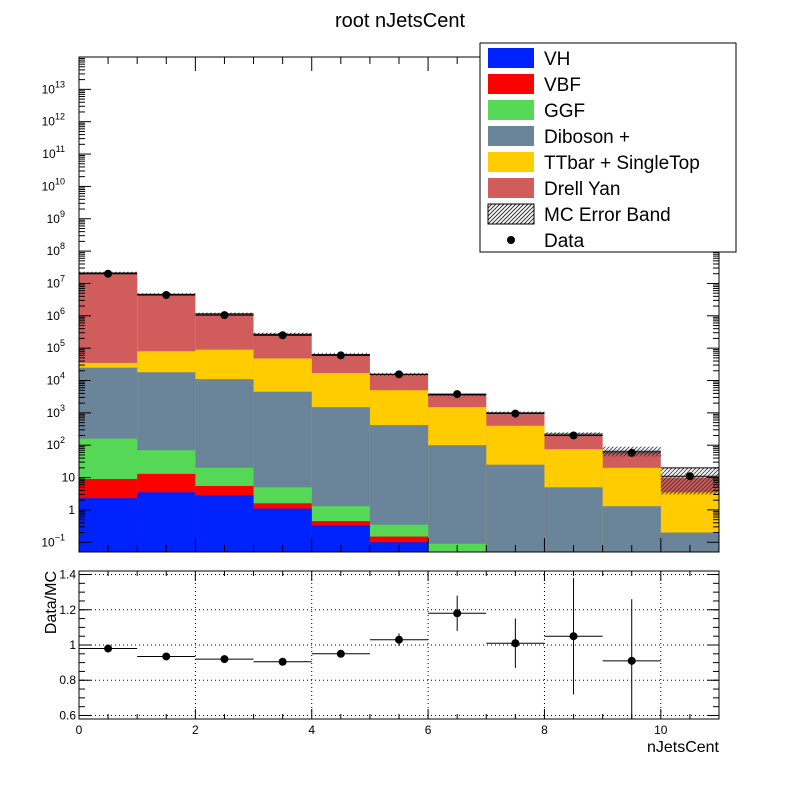 The height and width of the screenshot is (800, 800). I want to click on y-tick-label: 10⁵, so click(56, 346).